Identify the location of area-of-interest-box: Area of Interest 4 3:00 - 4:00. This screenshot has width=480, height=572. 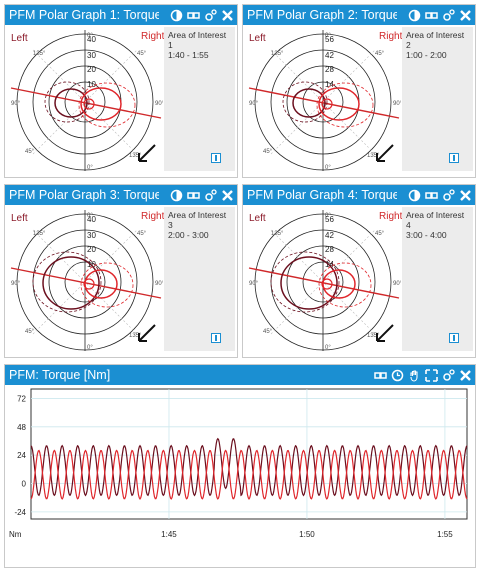
(437, 279).